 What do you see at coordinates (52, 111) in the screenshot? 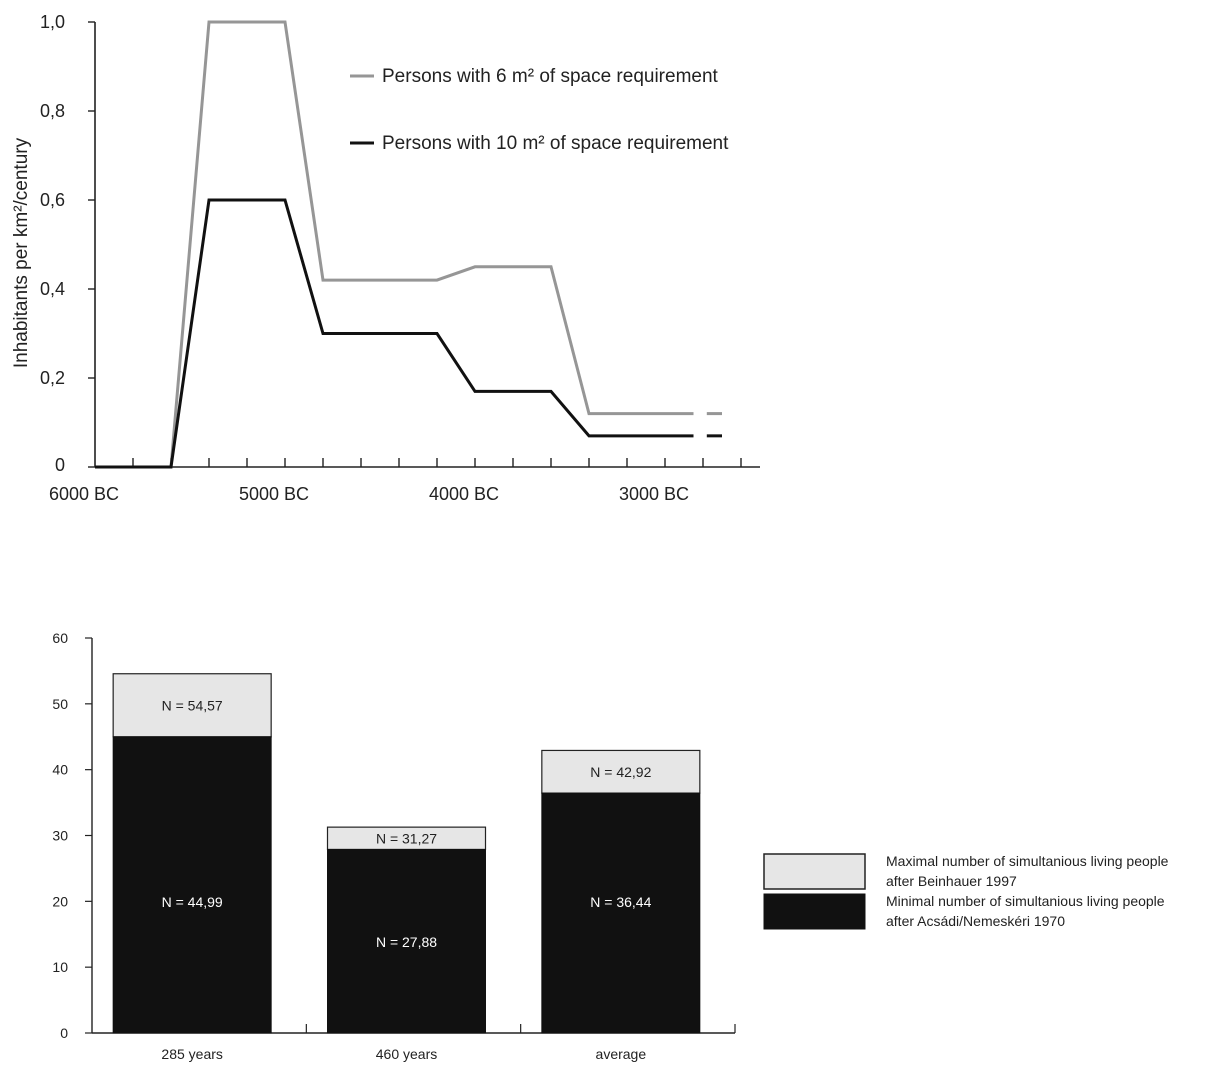
I see `line-chart-y-tick-label: 0,8` at bounding box center [52, 111].